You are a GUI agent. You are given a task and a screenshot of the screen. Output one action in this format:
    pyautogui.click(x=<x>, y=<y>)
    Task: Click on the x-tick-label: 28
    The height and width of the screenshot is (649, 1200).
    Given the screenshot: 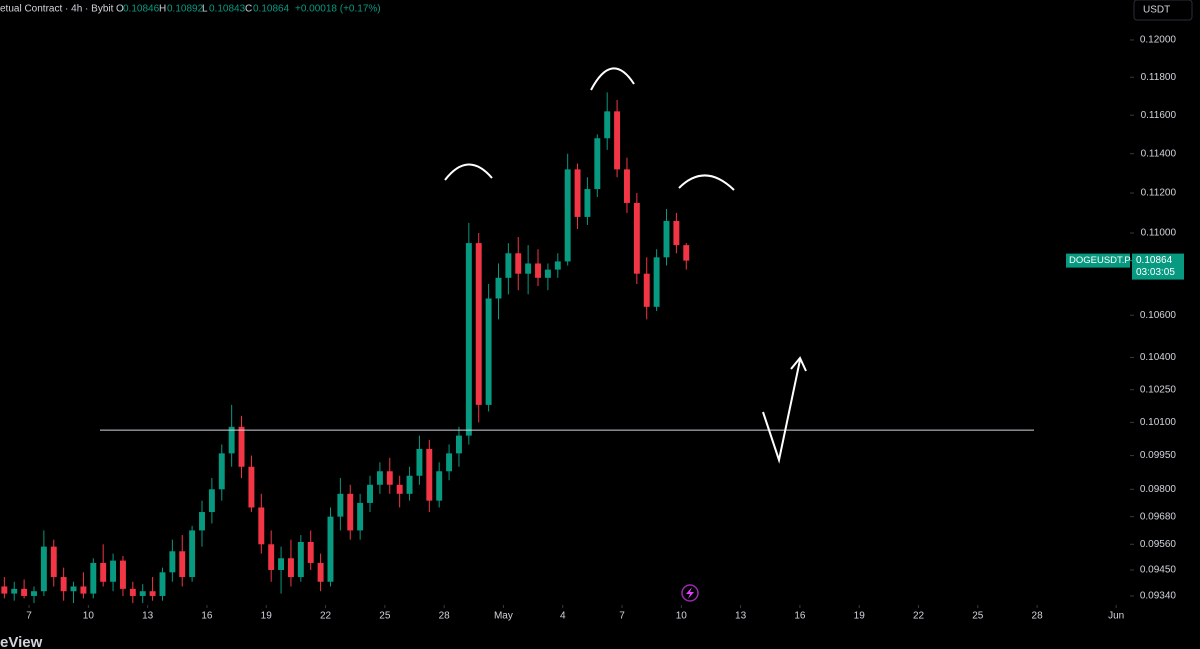 What is the action you would take?
    pyautogui.click(x=1038, y=616)
    